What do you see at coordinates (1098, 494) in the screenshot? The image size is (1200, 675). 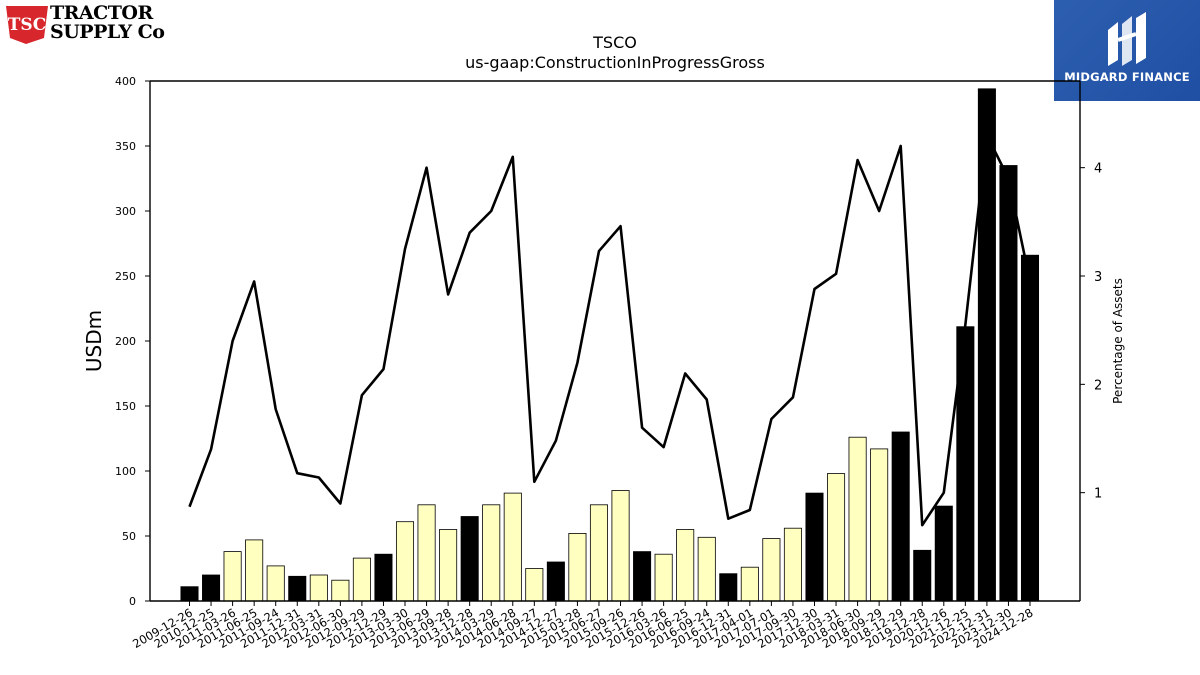 I see `y2-tick-label-1: 1` at bounding box center [1098, 494].